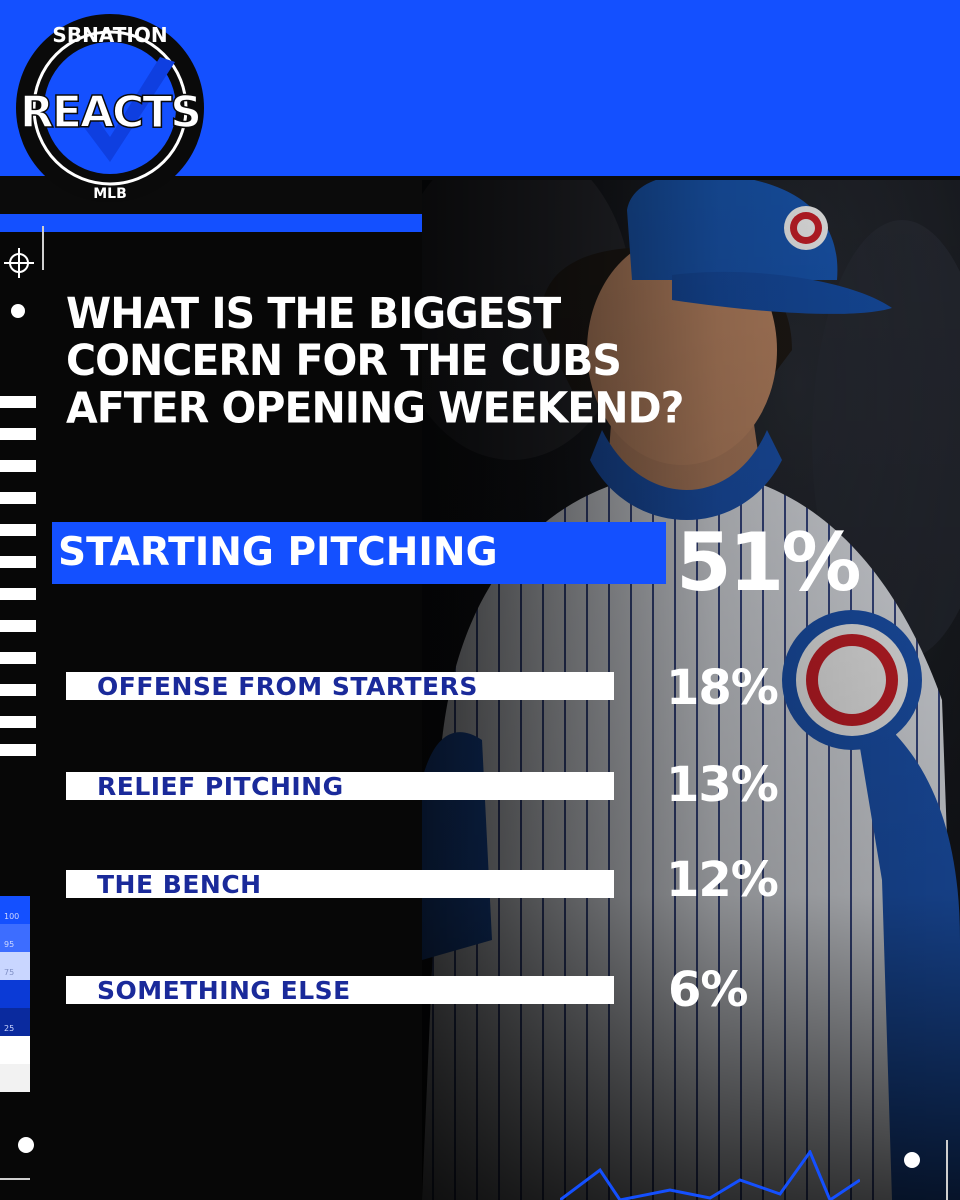 The image size is (960, 1200). I want to click on swatch: 25, so click(15, 1022).